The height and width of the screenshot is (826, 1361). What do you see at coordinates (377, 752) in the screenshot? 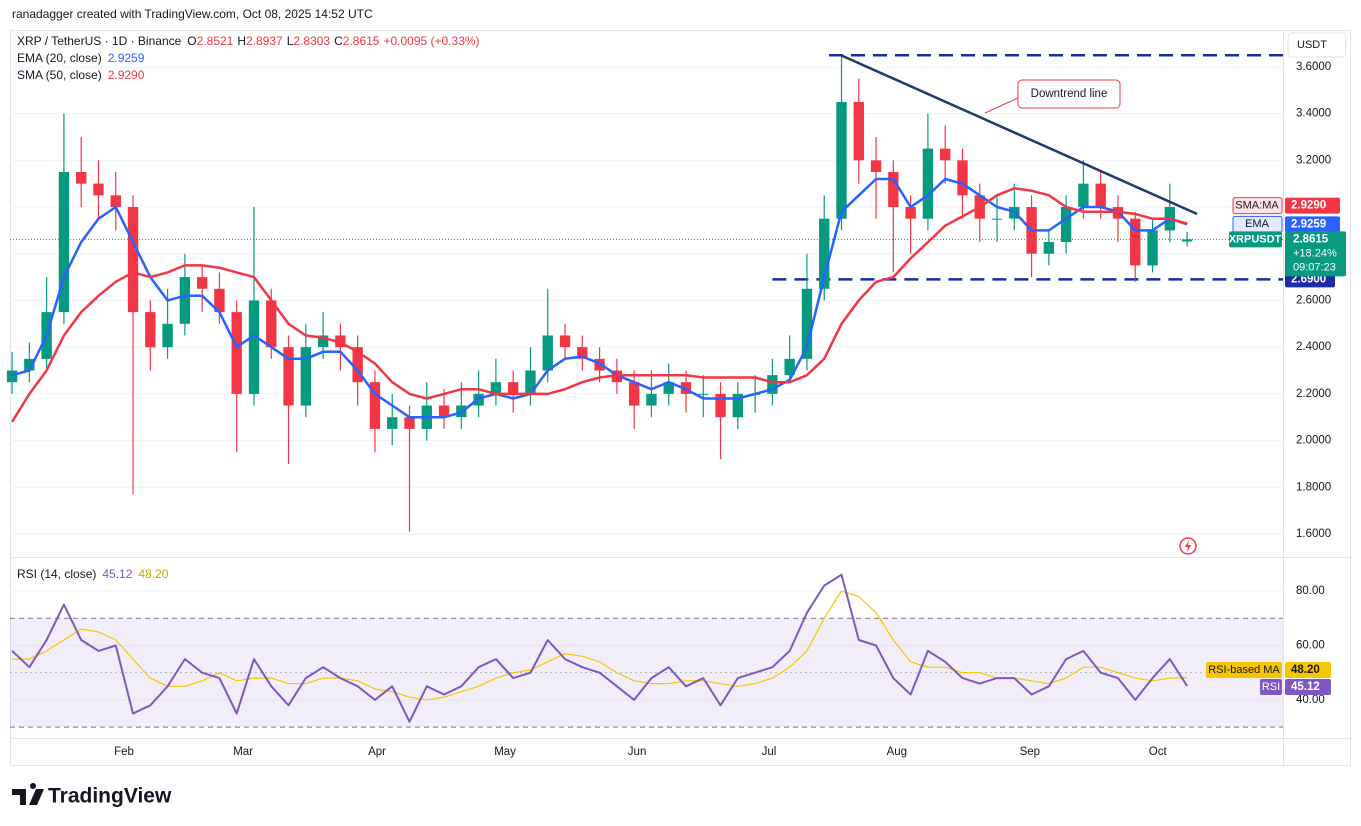
I see `x-tick-label: Apr` at bounding box center [377, 752].